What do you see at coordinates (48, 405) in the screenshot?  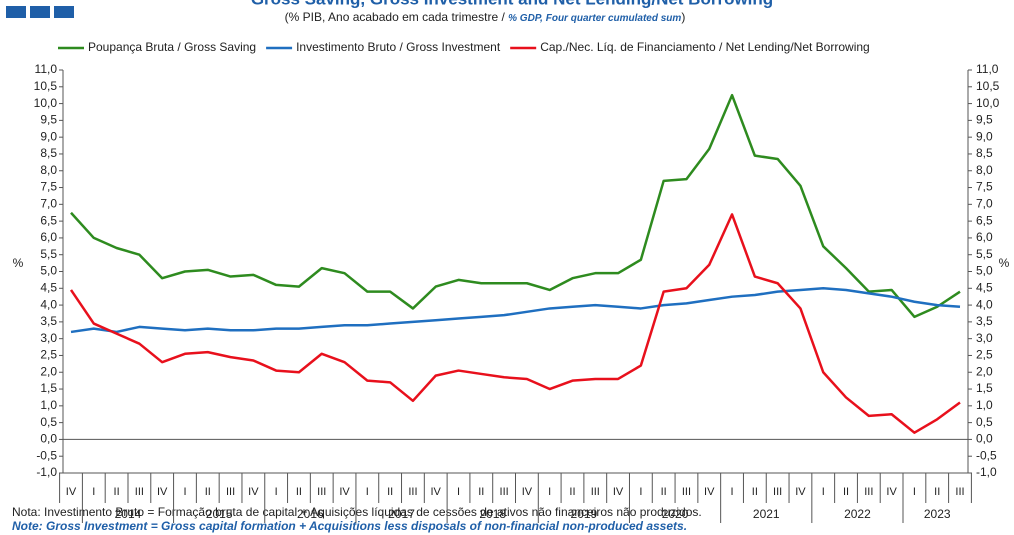 I see `y-tick-label: 1,0` at bounding box center [48, 405].